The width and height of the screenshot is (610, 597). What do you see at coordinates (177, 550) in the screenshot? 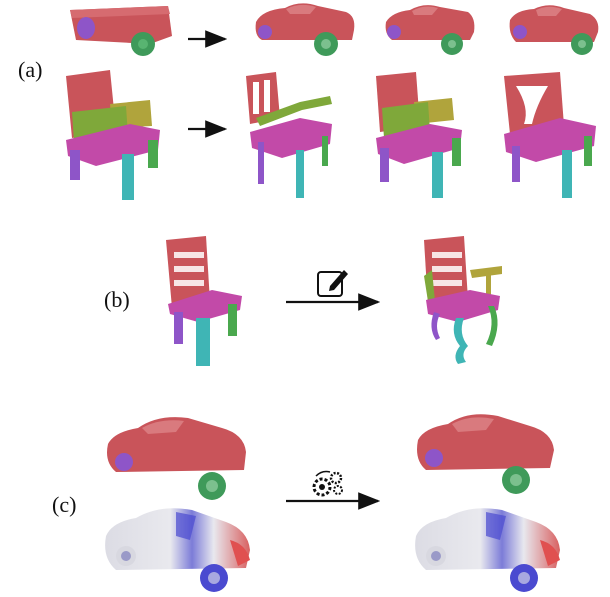
I see `input-car-heatmap` at bounding box center [177, 550].